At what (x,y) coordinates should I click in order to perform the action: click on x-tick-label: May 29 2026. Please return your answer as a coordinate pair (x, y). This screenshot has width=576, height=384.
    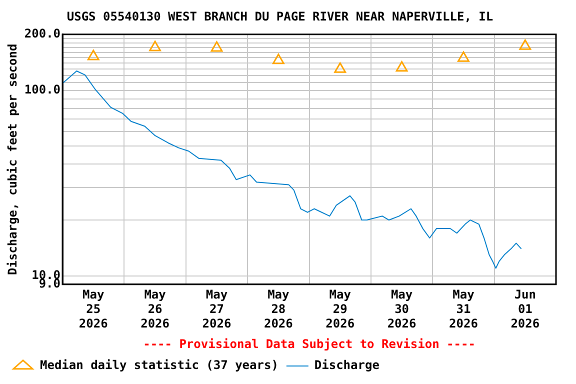
    Looking at the image, I should click on (340, 309).